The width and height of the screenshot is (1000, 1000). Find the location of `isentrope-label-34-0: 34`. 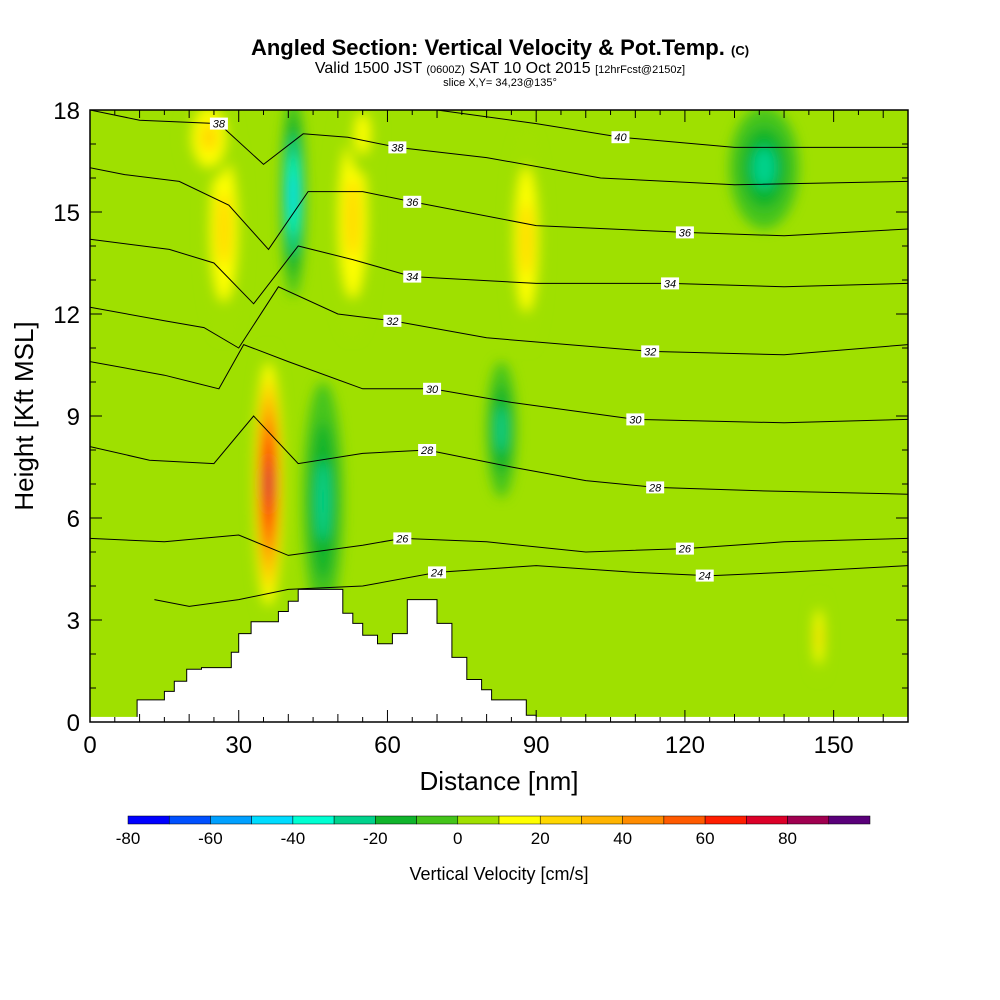

isentrope-label-34-0: 34 is located at coordinates (412, 278).